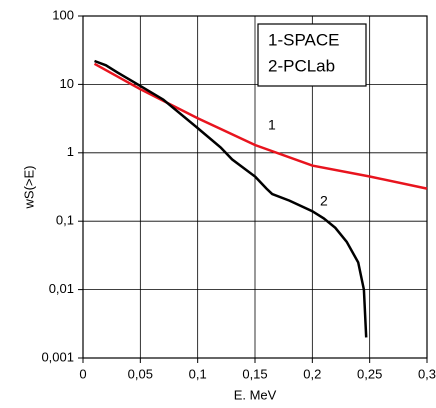 This screenshot has height=408, width=436. Describe the element at coordinates (57, 356) in the screenshot. I see `y-tick-label: 0,001` at that location.